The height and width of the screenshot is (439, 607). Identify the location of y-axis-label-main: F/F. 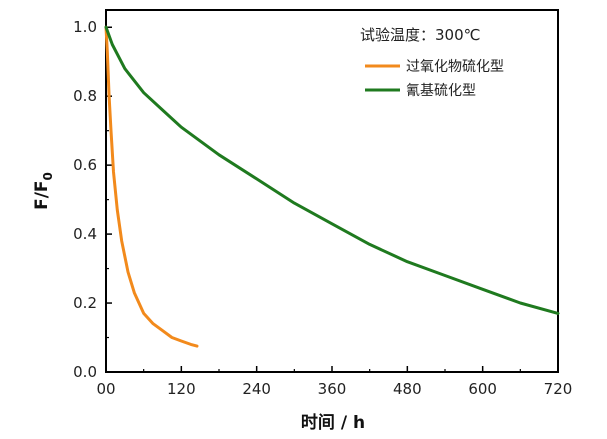
(42, 194).